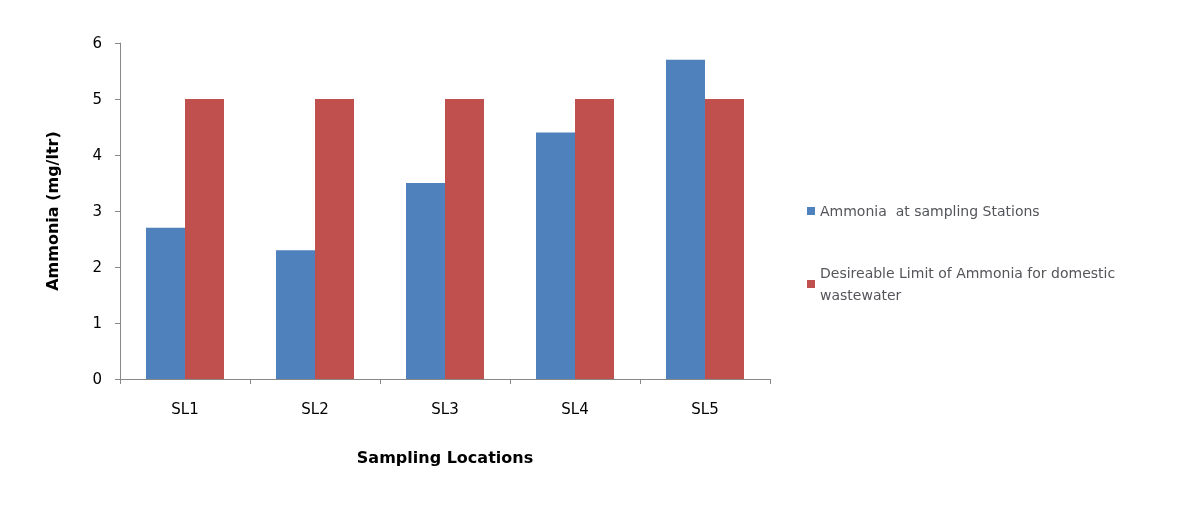  I want to click on y-tick-label: 2, so click(97, 267).